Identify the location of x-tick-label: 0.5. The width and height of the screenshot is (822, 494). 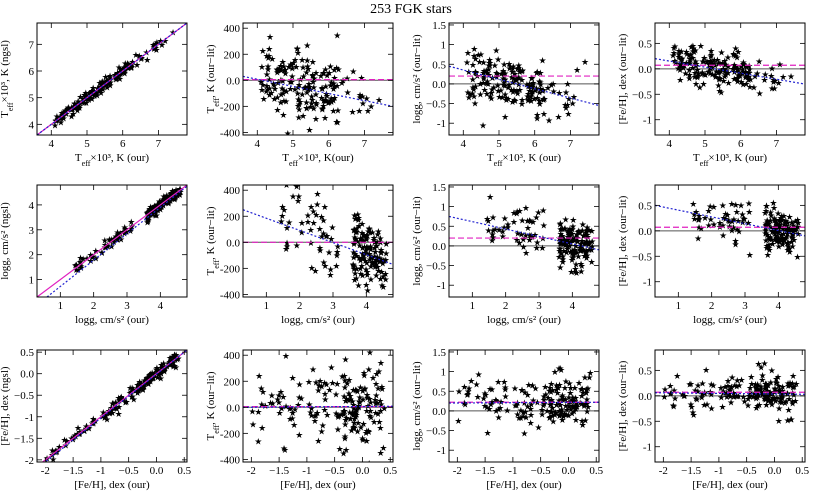
(802, 471).